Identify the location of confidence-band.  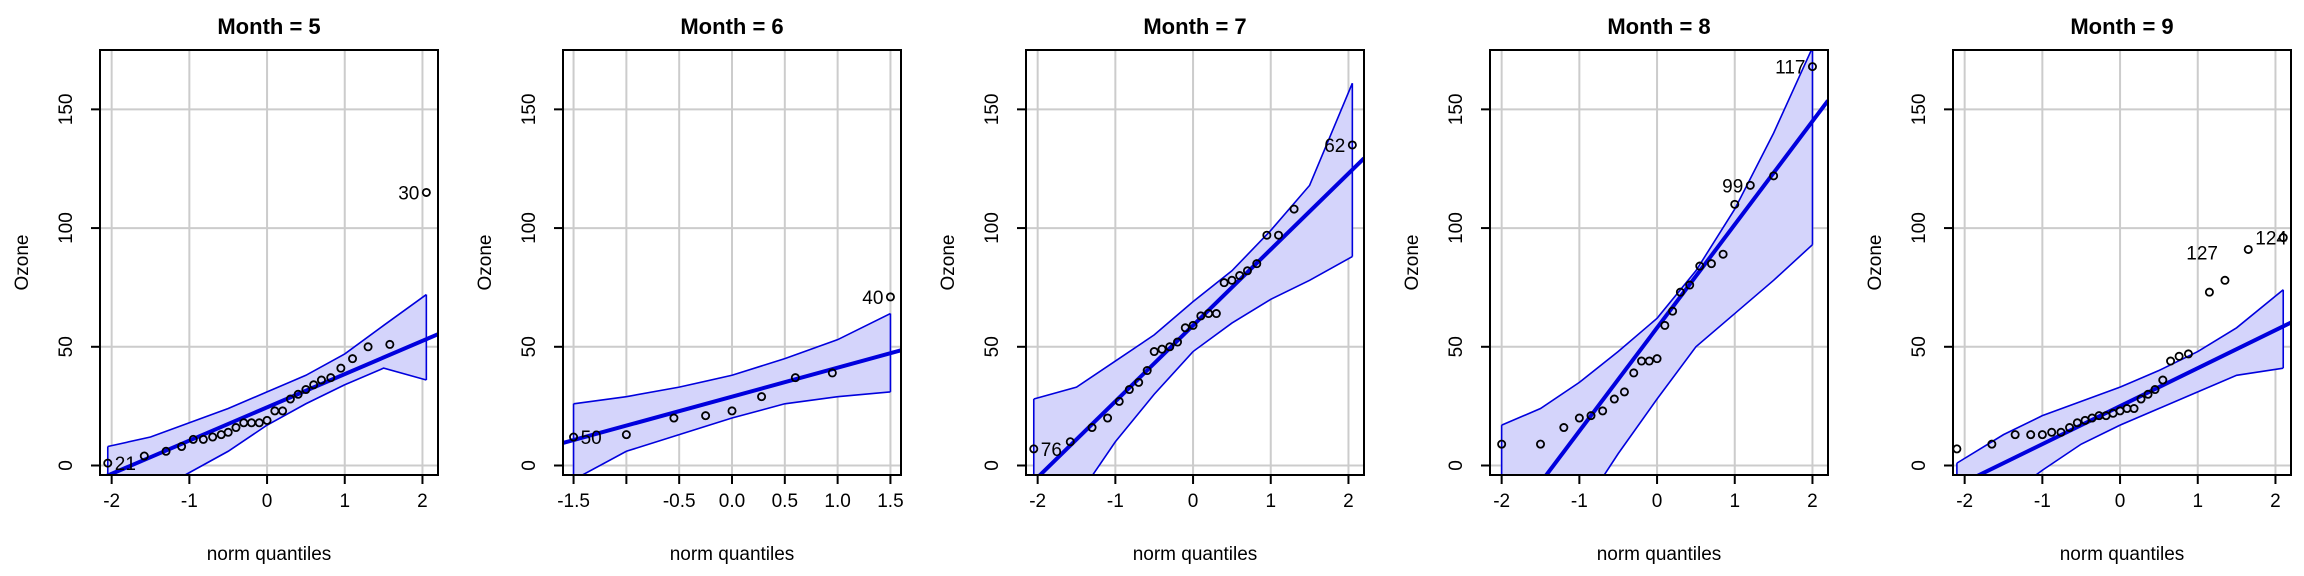
(2120, 382).